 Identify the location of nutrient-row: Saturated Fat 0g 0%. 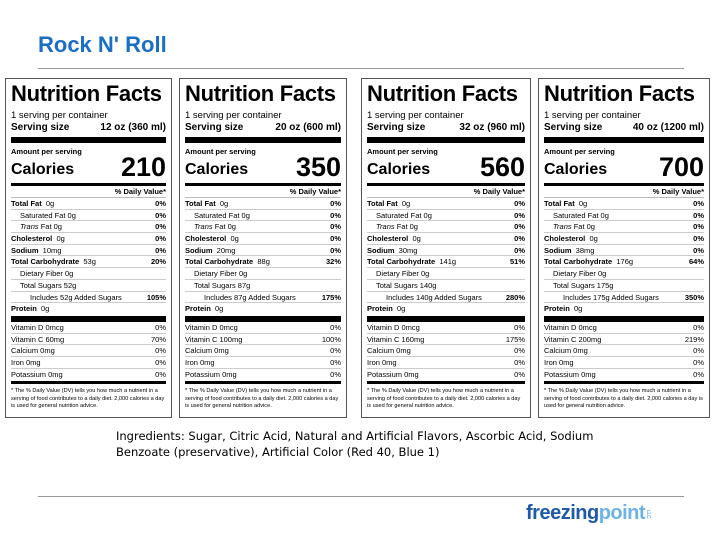
(88, 216).